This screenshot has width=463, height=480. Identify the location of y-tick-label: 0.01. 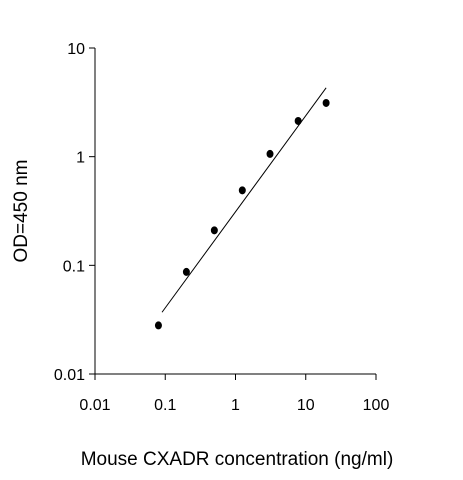
(69, 375).